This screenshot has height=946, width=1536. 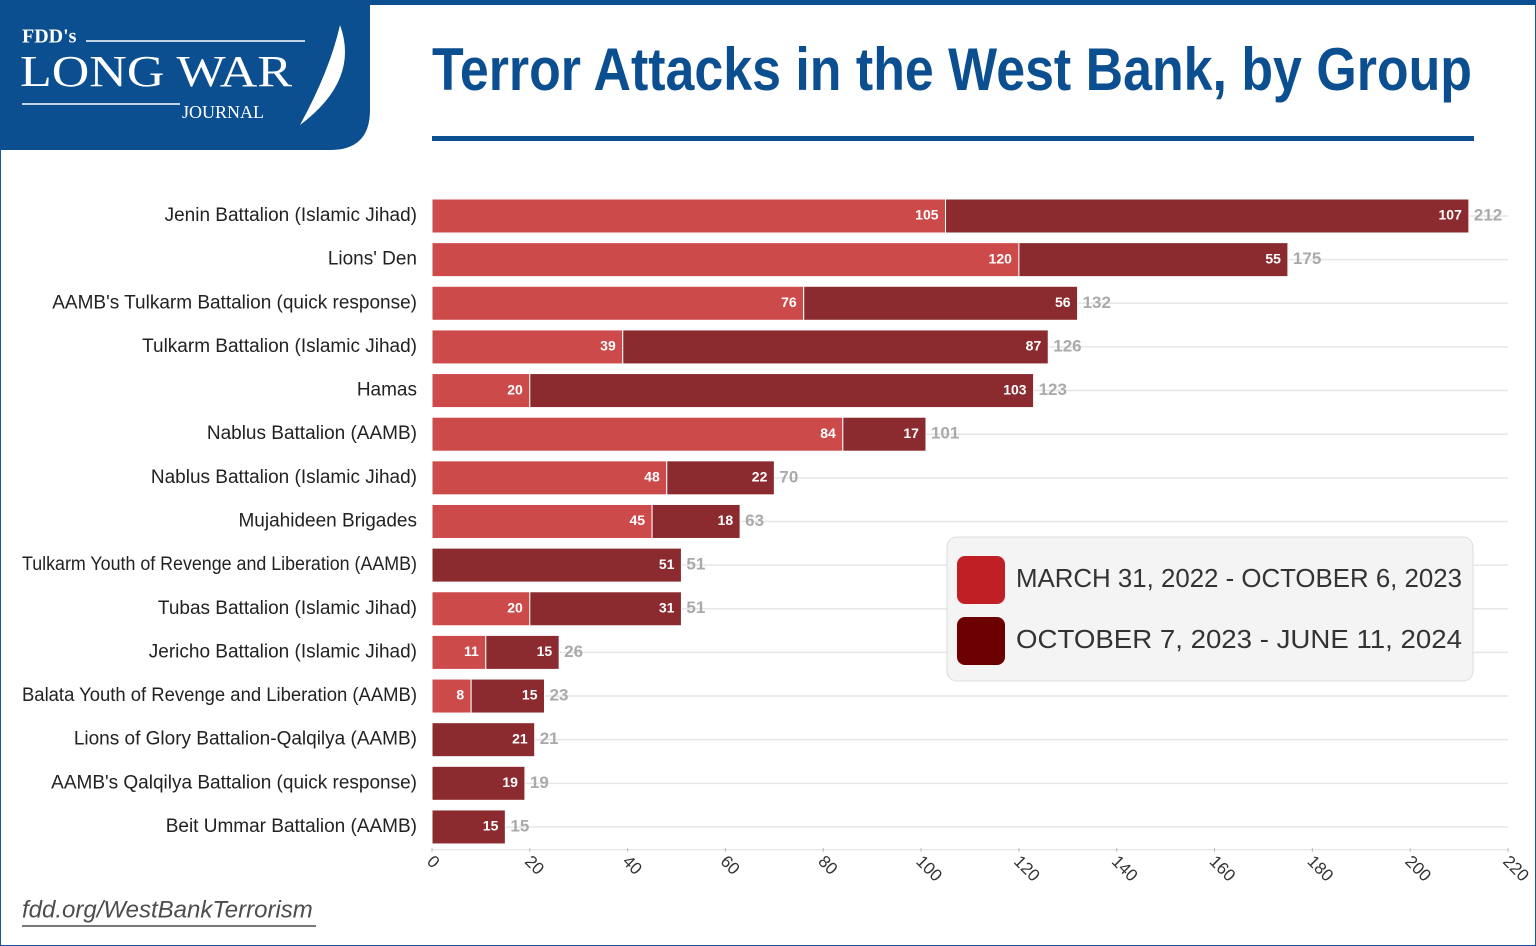 I want to click on total-label: 175, so click(x=1307, y=258).